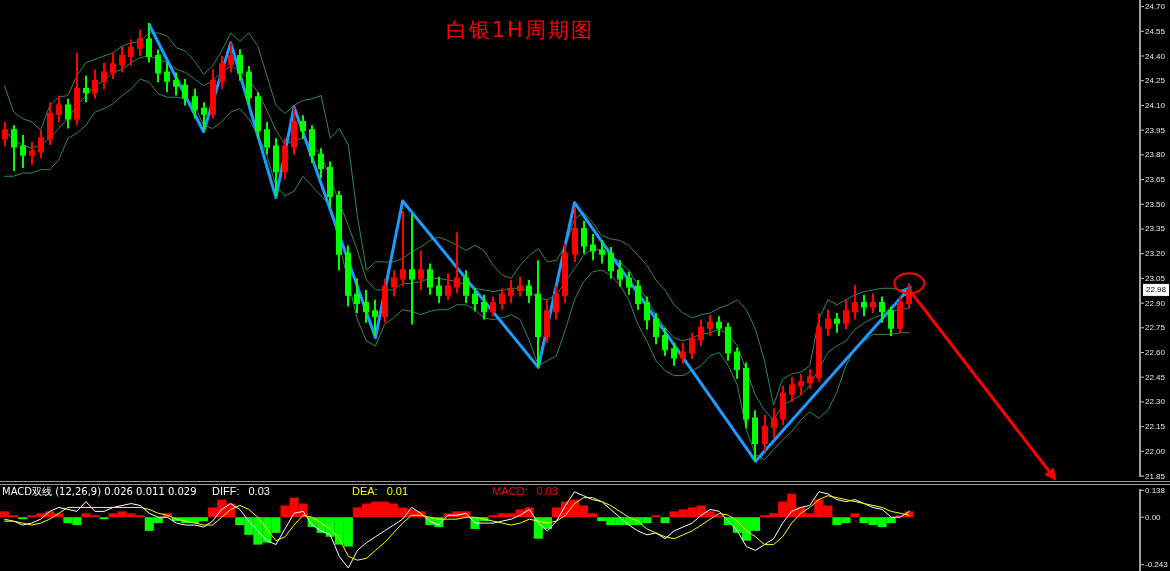  I want to click on text: 白银1H周期图, so click(519, 30).